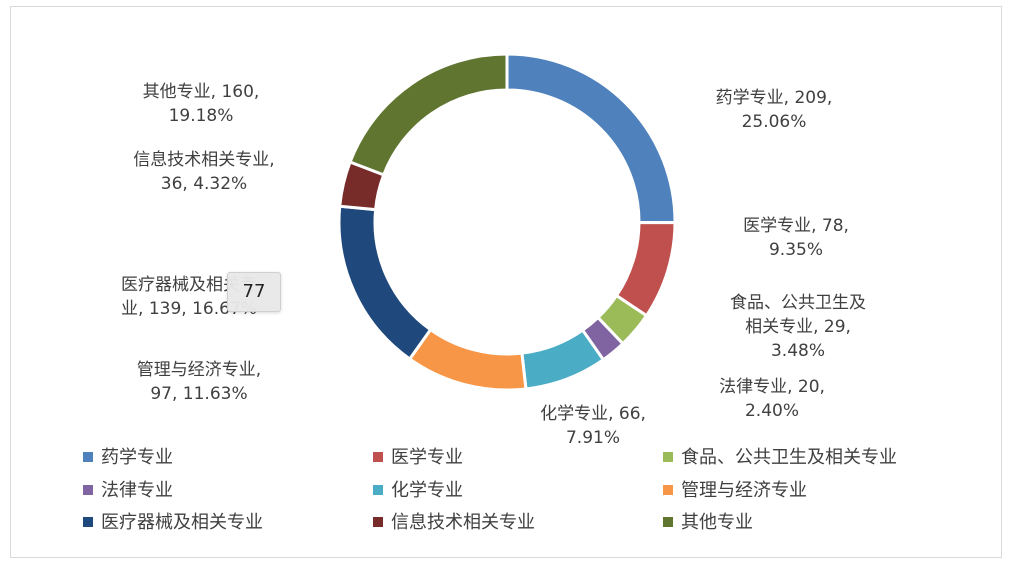  Describe the element at coordinates (254, 292) in the screenshot. I see `hover-tooltip: 77` at that location.